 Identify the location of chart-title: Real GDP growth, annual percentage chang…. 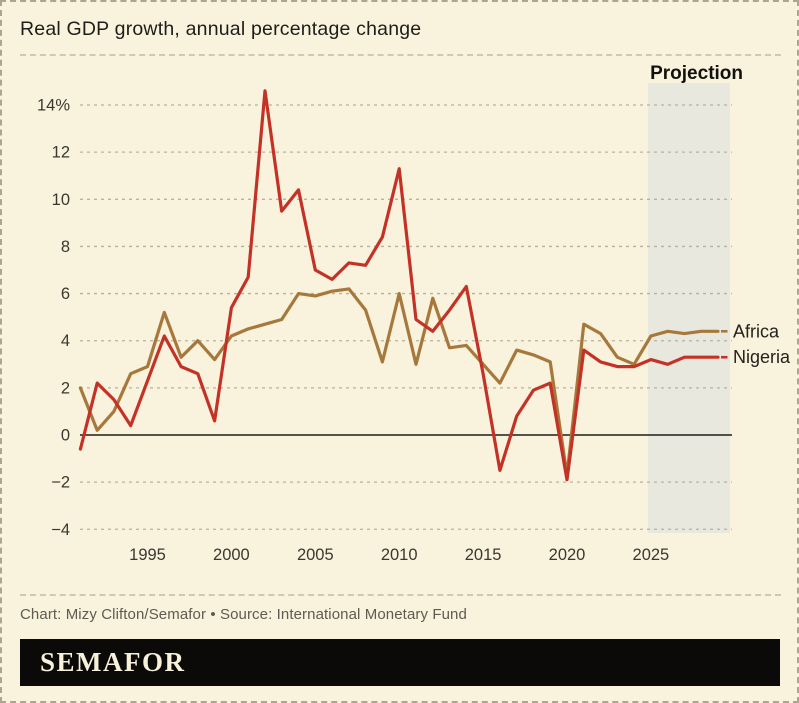
(221, 29).